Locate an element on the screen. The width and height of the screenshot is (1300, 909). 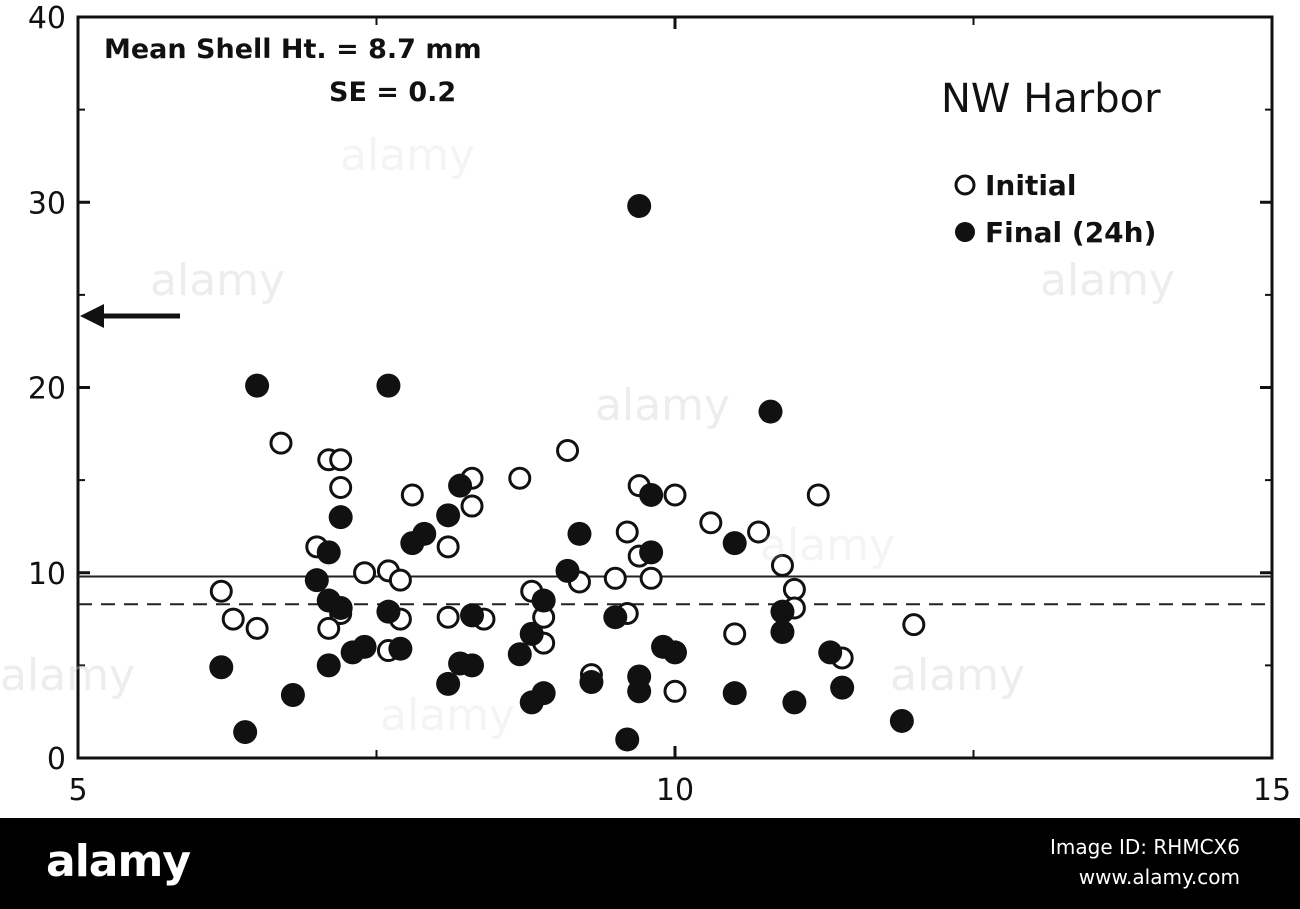
mean-annotation: Mean Shell Ht. = 8.7 mm is located at coordinates (293, 49).